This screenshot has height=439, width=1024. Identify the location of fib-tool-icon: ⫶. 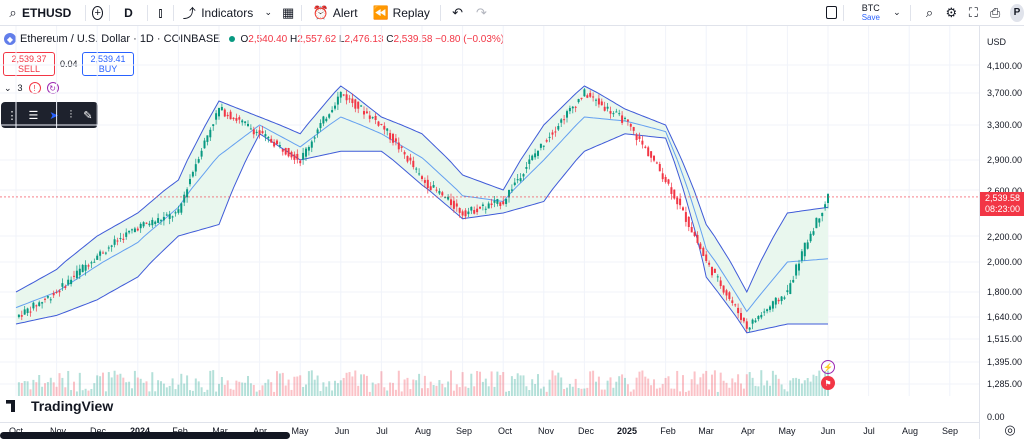
(71, 114).